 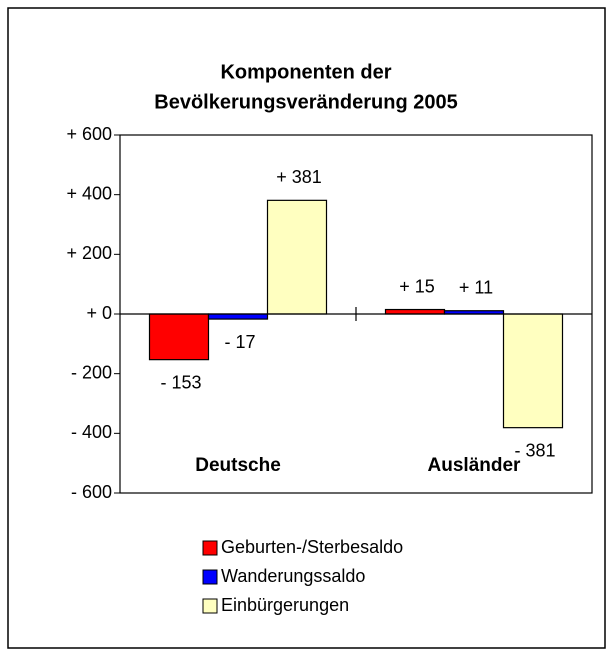 What do you see at coordinates (239, 342) in the screenshot?
I see `value-label: - 17` at bounding box center [239, 342].